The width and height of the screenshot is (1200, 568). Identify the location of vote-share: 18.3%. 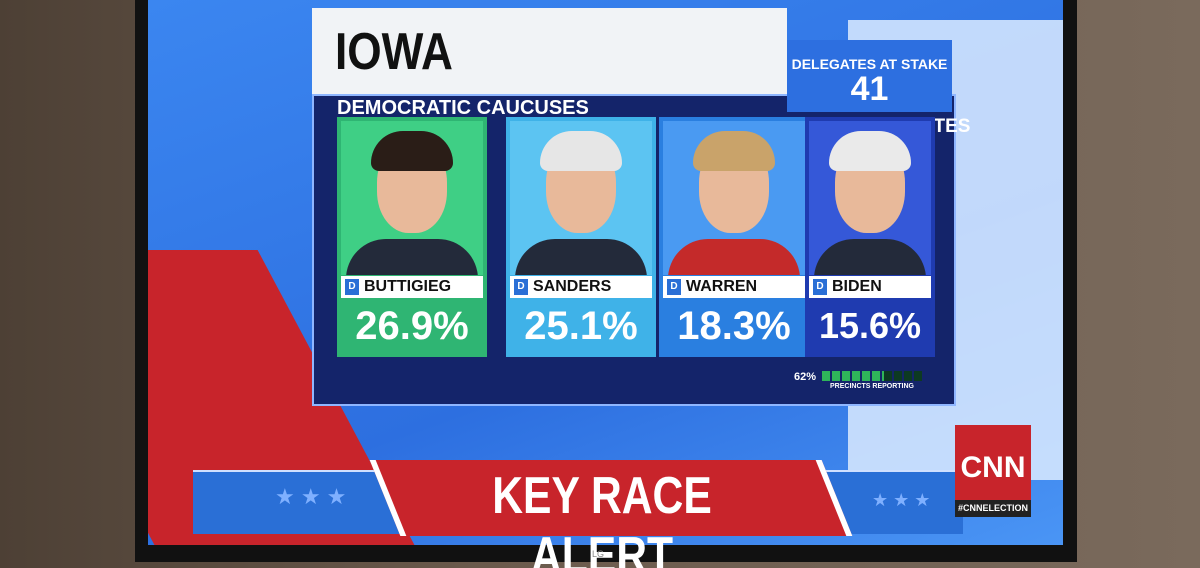
(734, 326).